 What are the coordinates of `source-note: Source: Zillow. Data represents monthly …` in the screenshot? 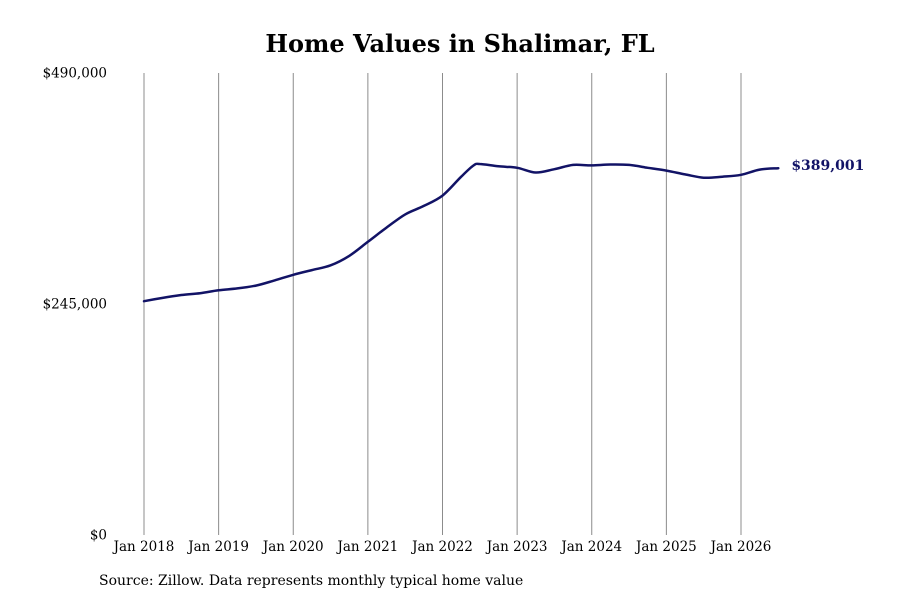 It's located at (311, 581).